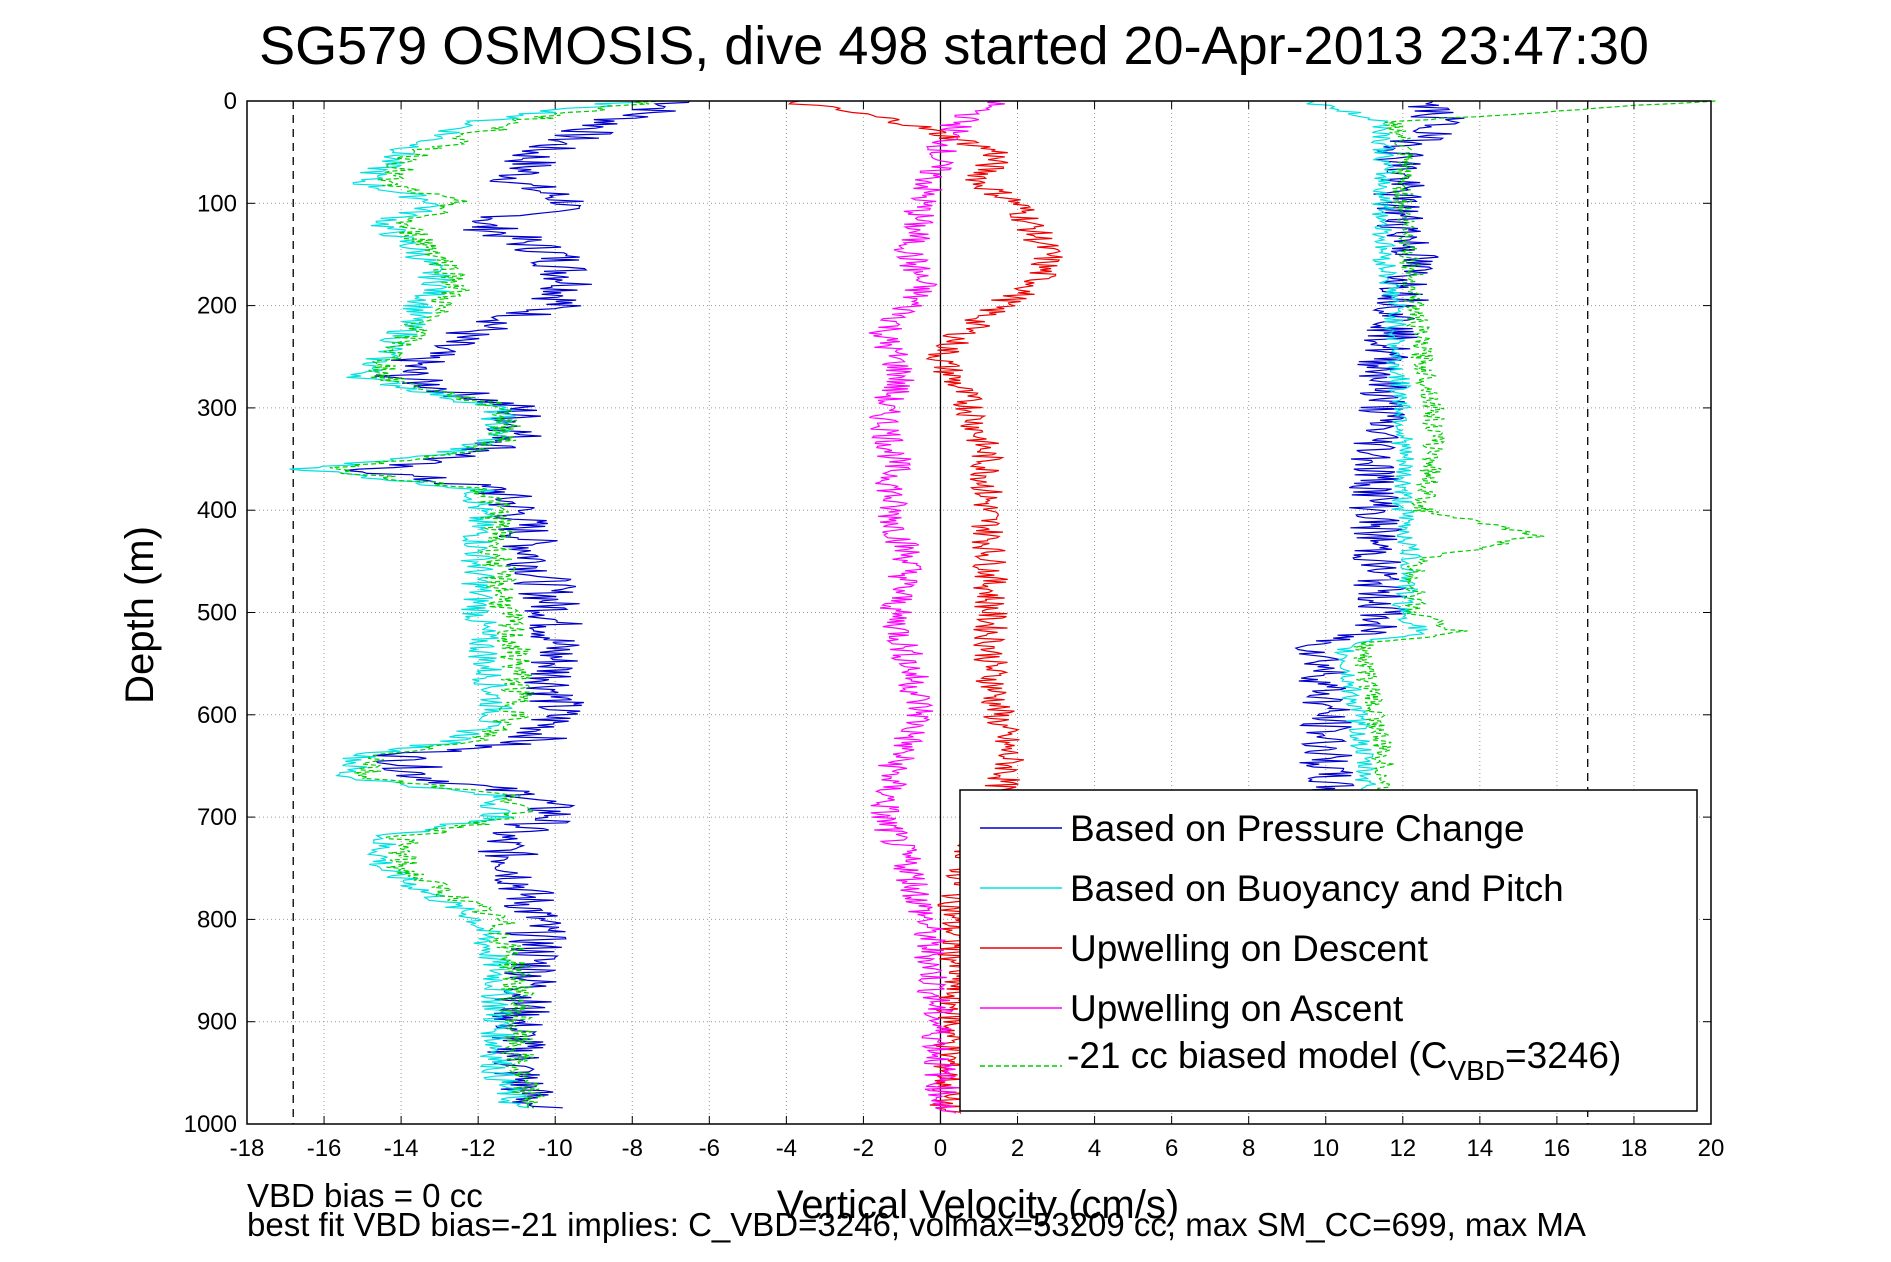 The height and width of the screenshot is (1262, 1891). I want to click on x-axis-label: Vertical Velocity (cm/s), so click(978, 1205).